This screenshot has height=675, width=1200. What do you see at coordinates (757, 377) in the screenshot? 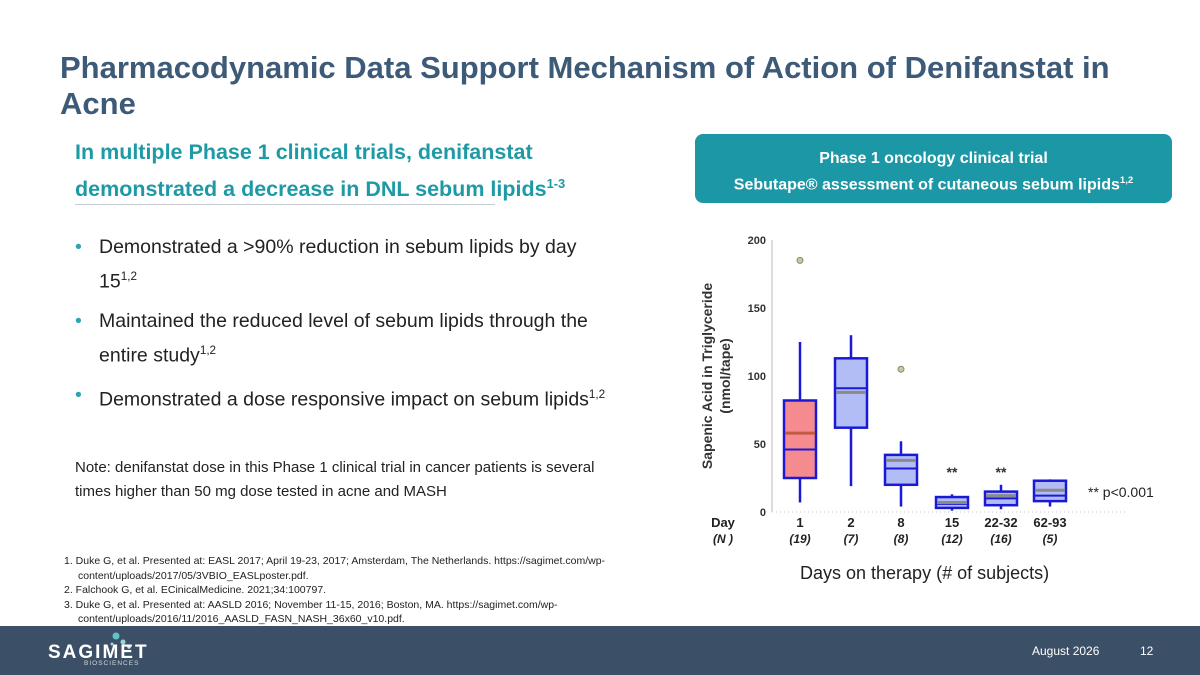
I see `y-tick-label: 100` at bounding box center [757, 377].